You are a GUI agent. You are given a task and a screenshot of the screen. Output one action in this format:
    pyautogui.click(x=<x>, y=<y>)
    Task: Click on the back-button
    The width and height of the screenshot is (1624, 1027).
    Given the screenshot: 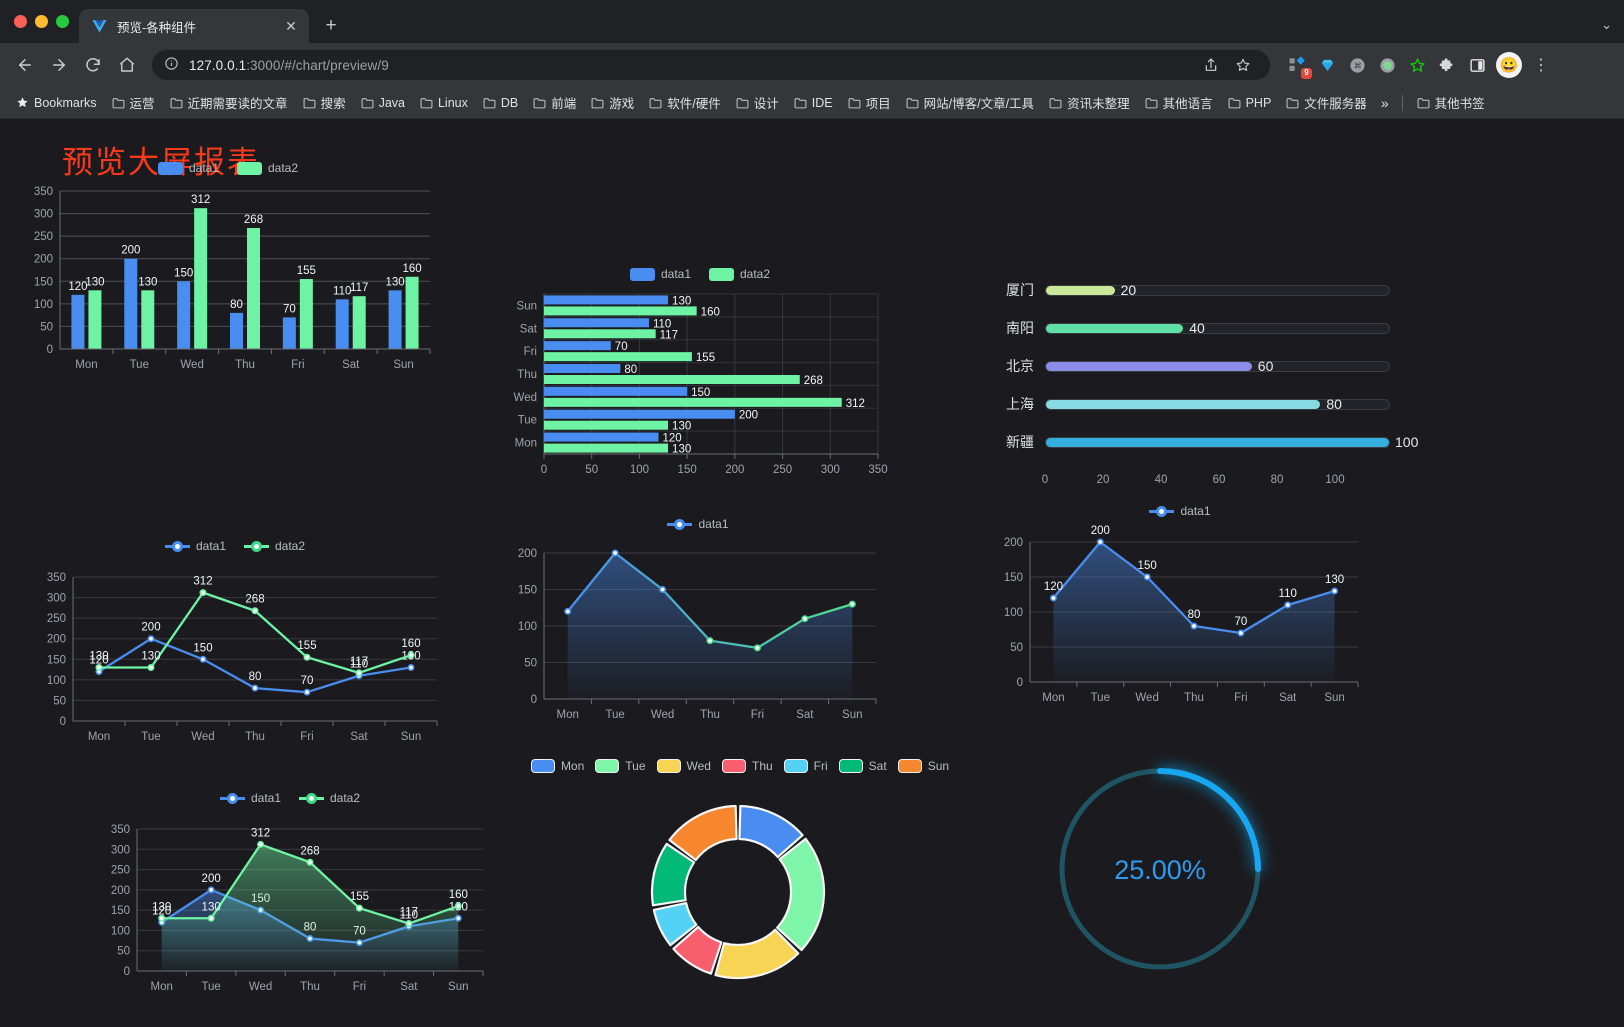 What is the action you would take?
    pyautogui.click(x=25, y=65)
    